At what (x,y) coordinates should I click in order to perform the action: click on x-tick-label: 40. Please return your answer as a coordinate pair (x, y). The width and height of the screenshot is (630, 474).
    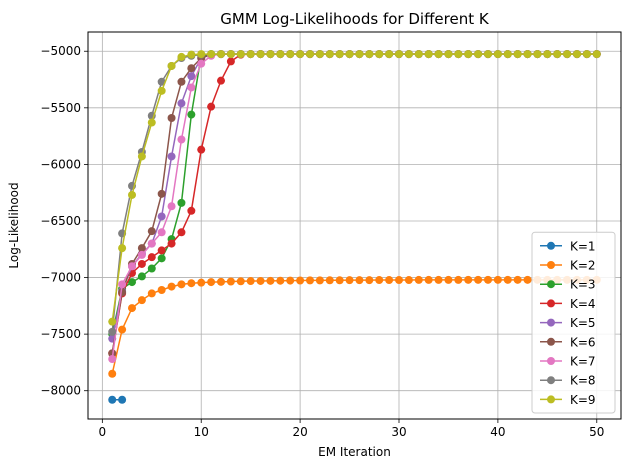
    Looking at the image, I should click on (497, 432).